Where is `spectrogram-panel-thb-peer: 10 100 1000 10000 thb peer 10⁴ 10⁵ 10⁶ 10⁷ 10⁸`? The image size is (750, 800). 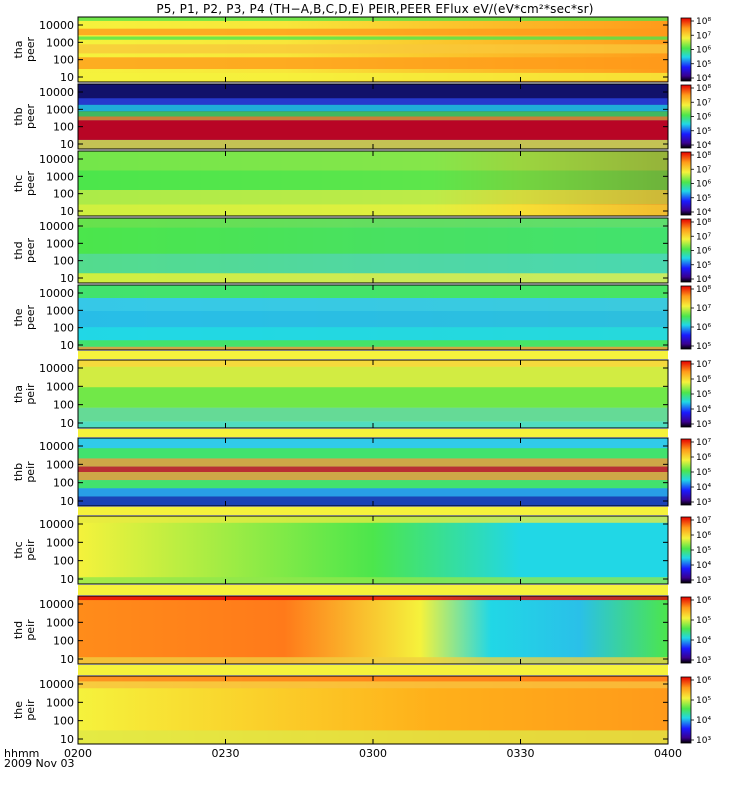
spectrogram-panel-thb-peer: 10 100 1000 10000 thb peer 10⁴ 10⁵ 10⁶ 10⁷ 10⁸ is located at coordinates (361, 117).